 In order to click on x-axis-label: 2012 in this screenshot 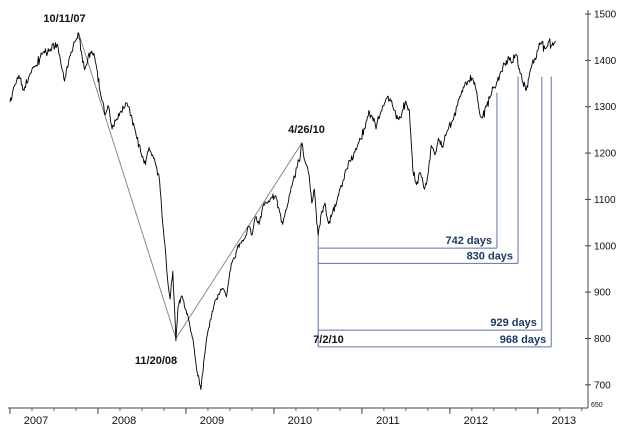, I will do `click(476, 421)`.